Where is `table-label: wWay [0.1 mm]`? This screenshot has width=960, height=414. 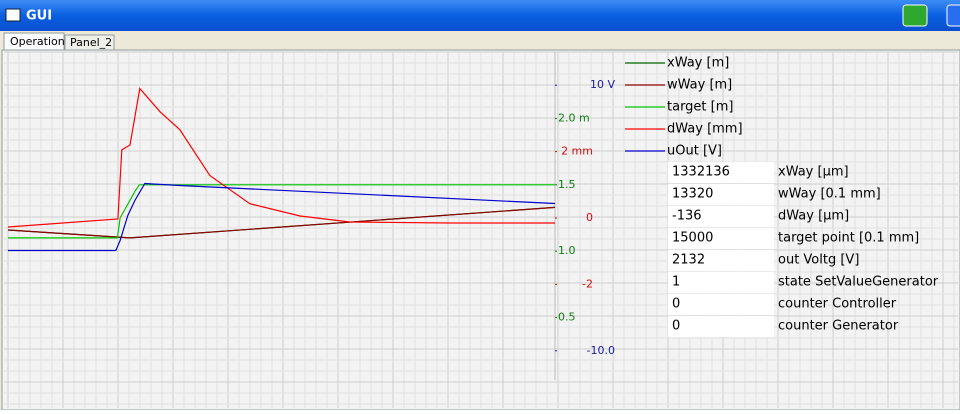 table-label: wWay [0.1 mm] is located at coordinates (829, 194).